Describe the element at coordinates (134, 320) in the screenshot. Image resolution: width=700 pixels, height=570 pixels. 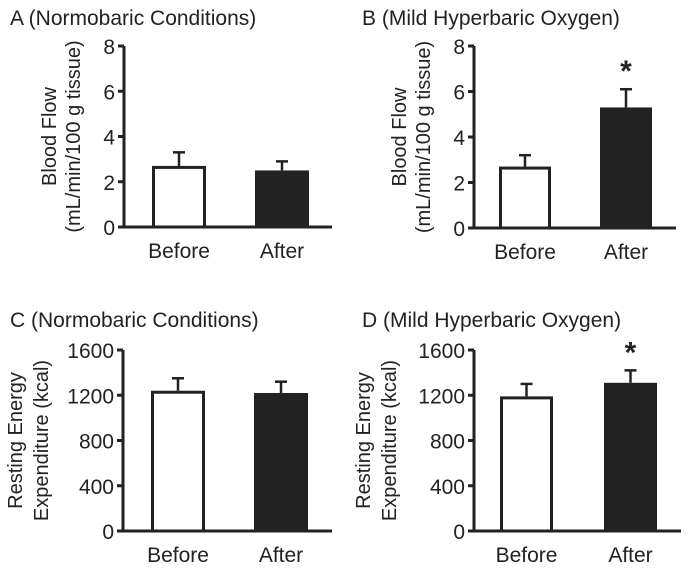
I see `panel-title: C (Normobaric Conditions)` at that location.